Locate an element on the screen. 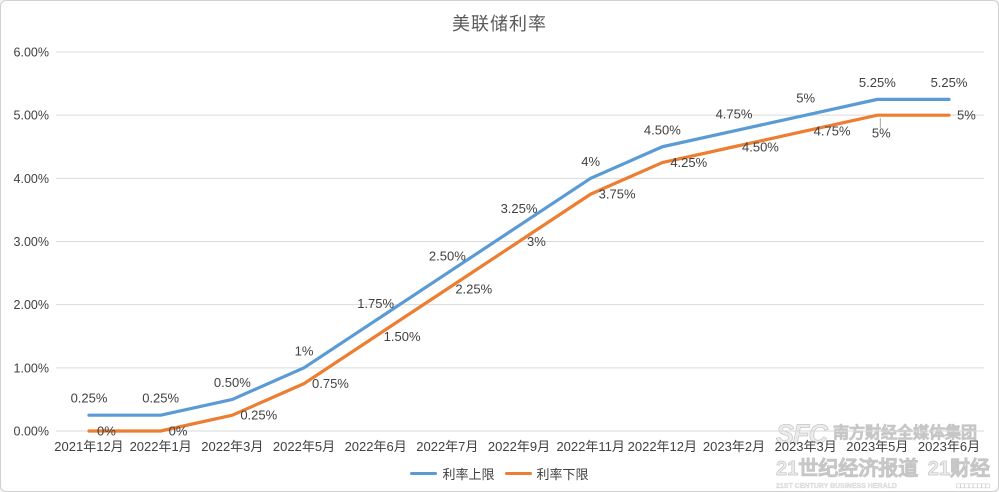  x-axis-tick-label: 2023年6月 is located at coordinates (949, 446).